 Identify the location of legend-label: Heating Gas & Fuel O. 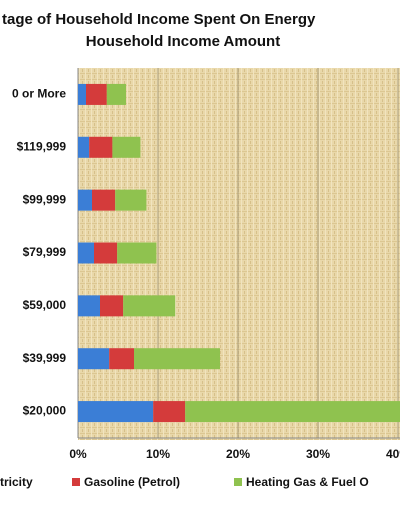
(307, 482).